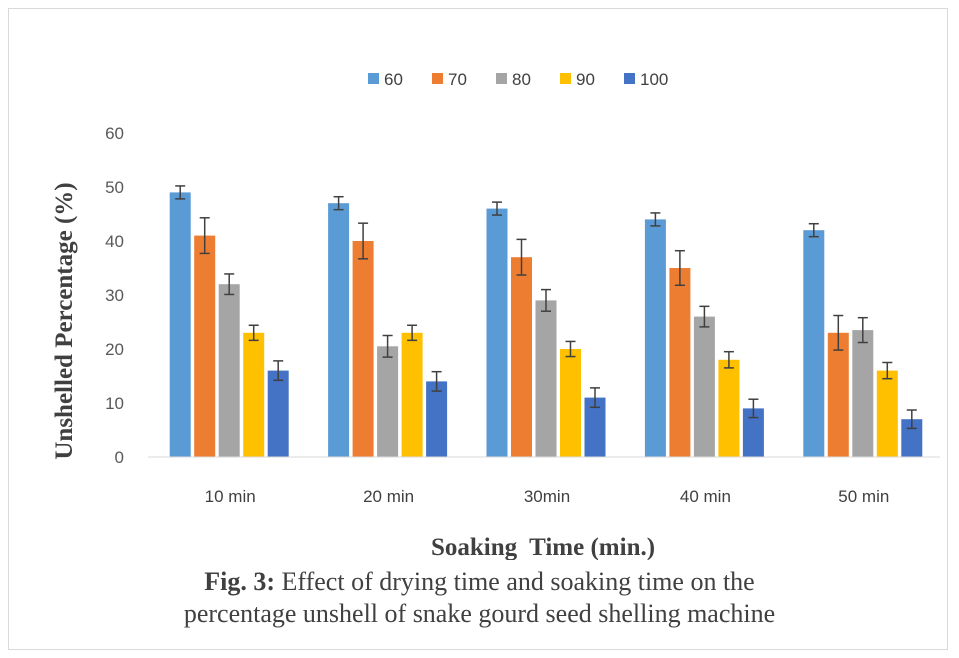  I want to click on legend-label-70: 70, so click(457, 79).